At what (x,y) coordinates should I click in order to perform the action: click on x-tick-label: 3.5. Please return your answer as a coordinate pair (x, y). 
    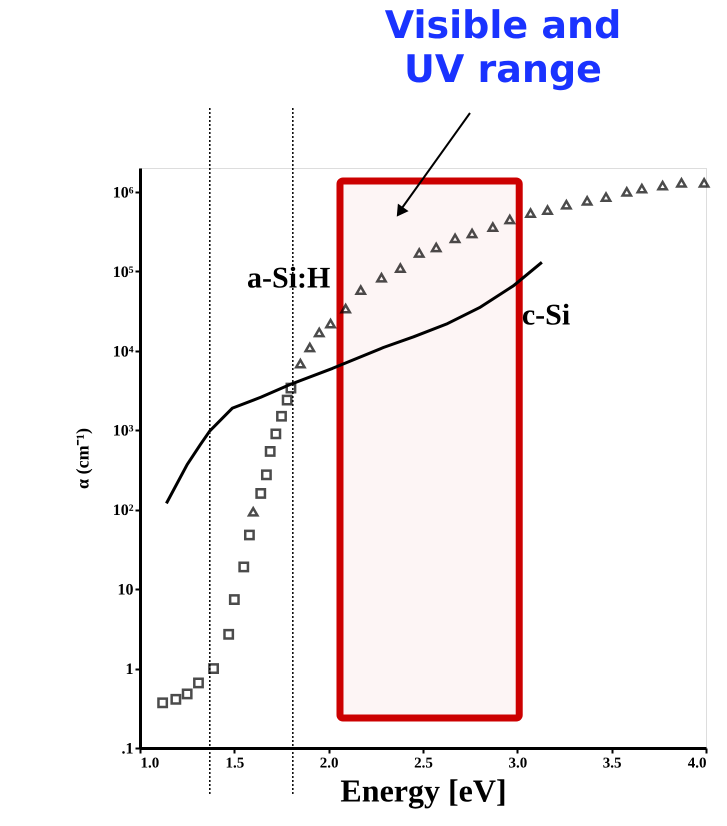
    Looking at the image, I should click on (612, 764).